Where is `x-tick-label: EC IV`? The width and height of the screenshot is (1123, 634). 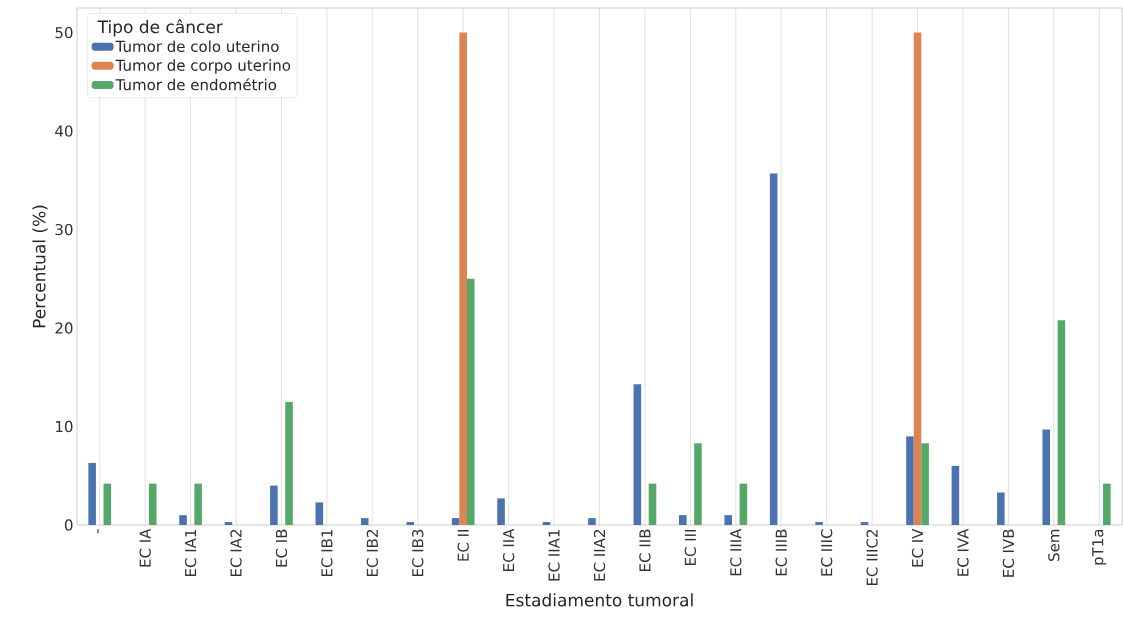 x-tick-label: EC IV is located at coordinates (917, 547).